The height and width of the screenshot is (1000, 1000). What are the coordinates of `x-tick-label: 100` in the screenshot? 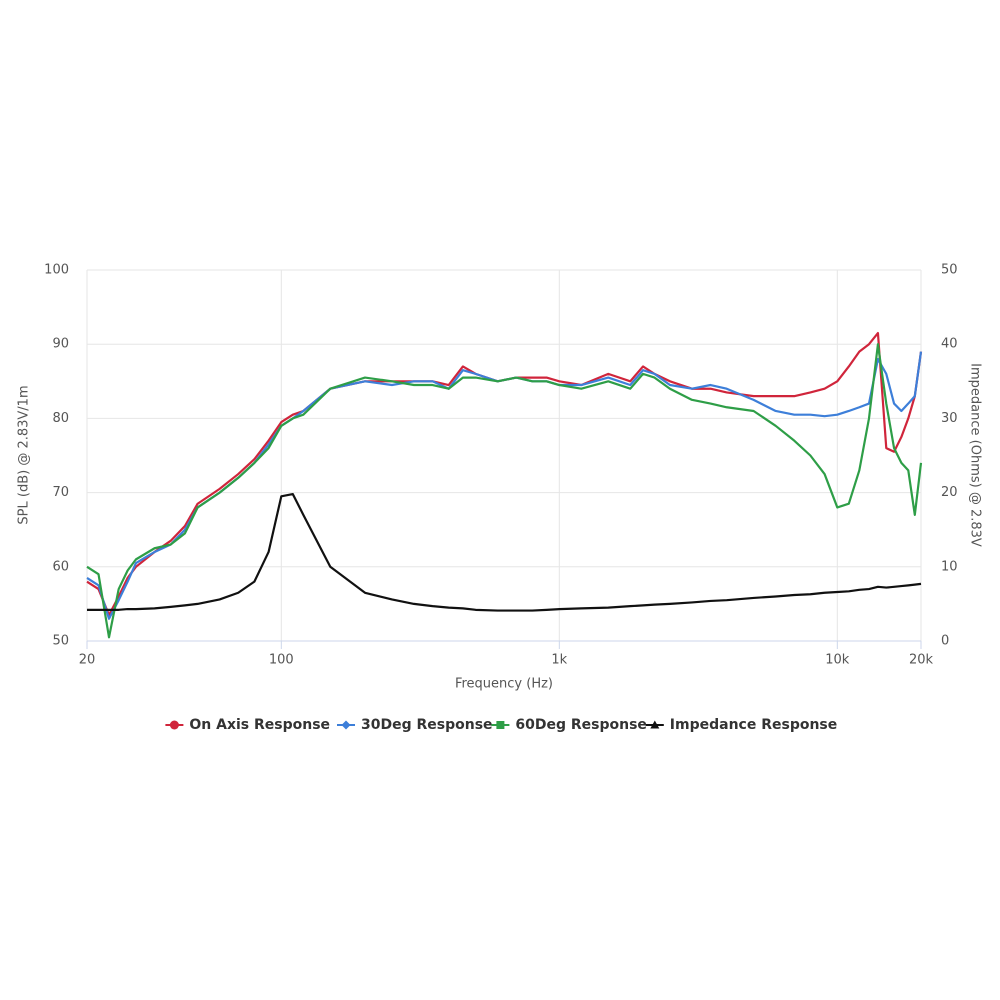 It's located at (281, 660).